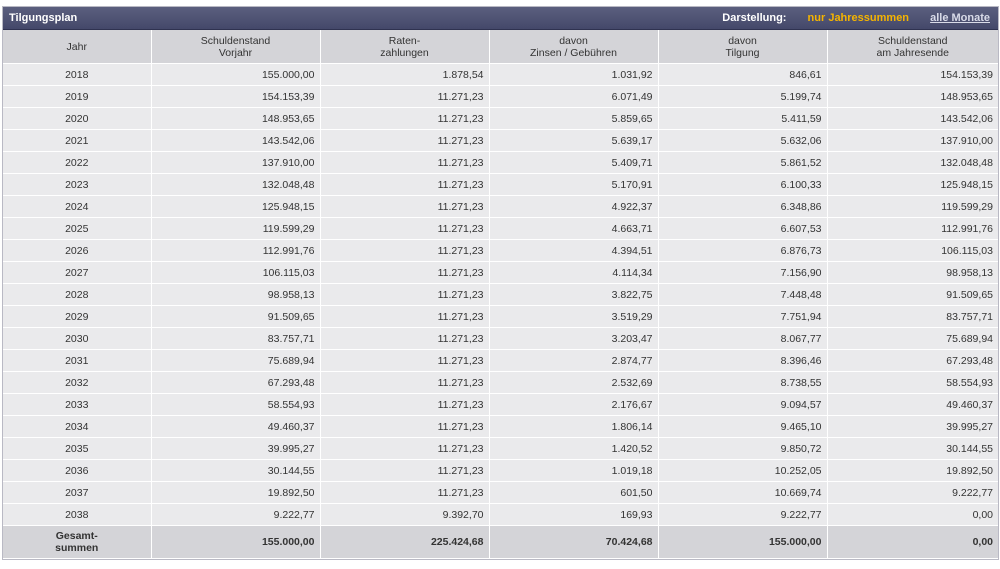  I want to click on cell-prev-balance: 98.958,13, so click(236, 294).